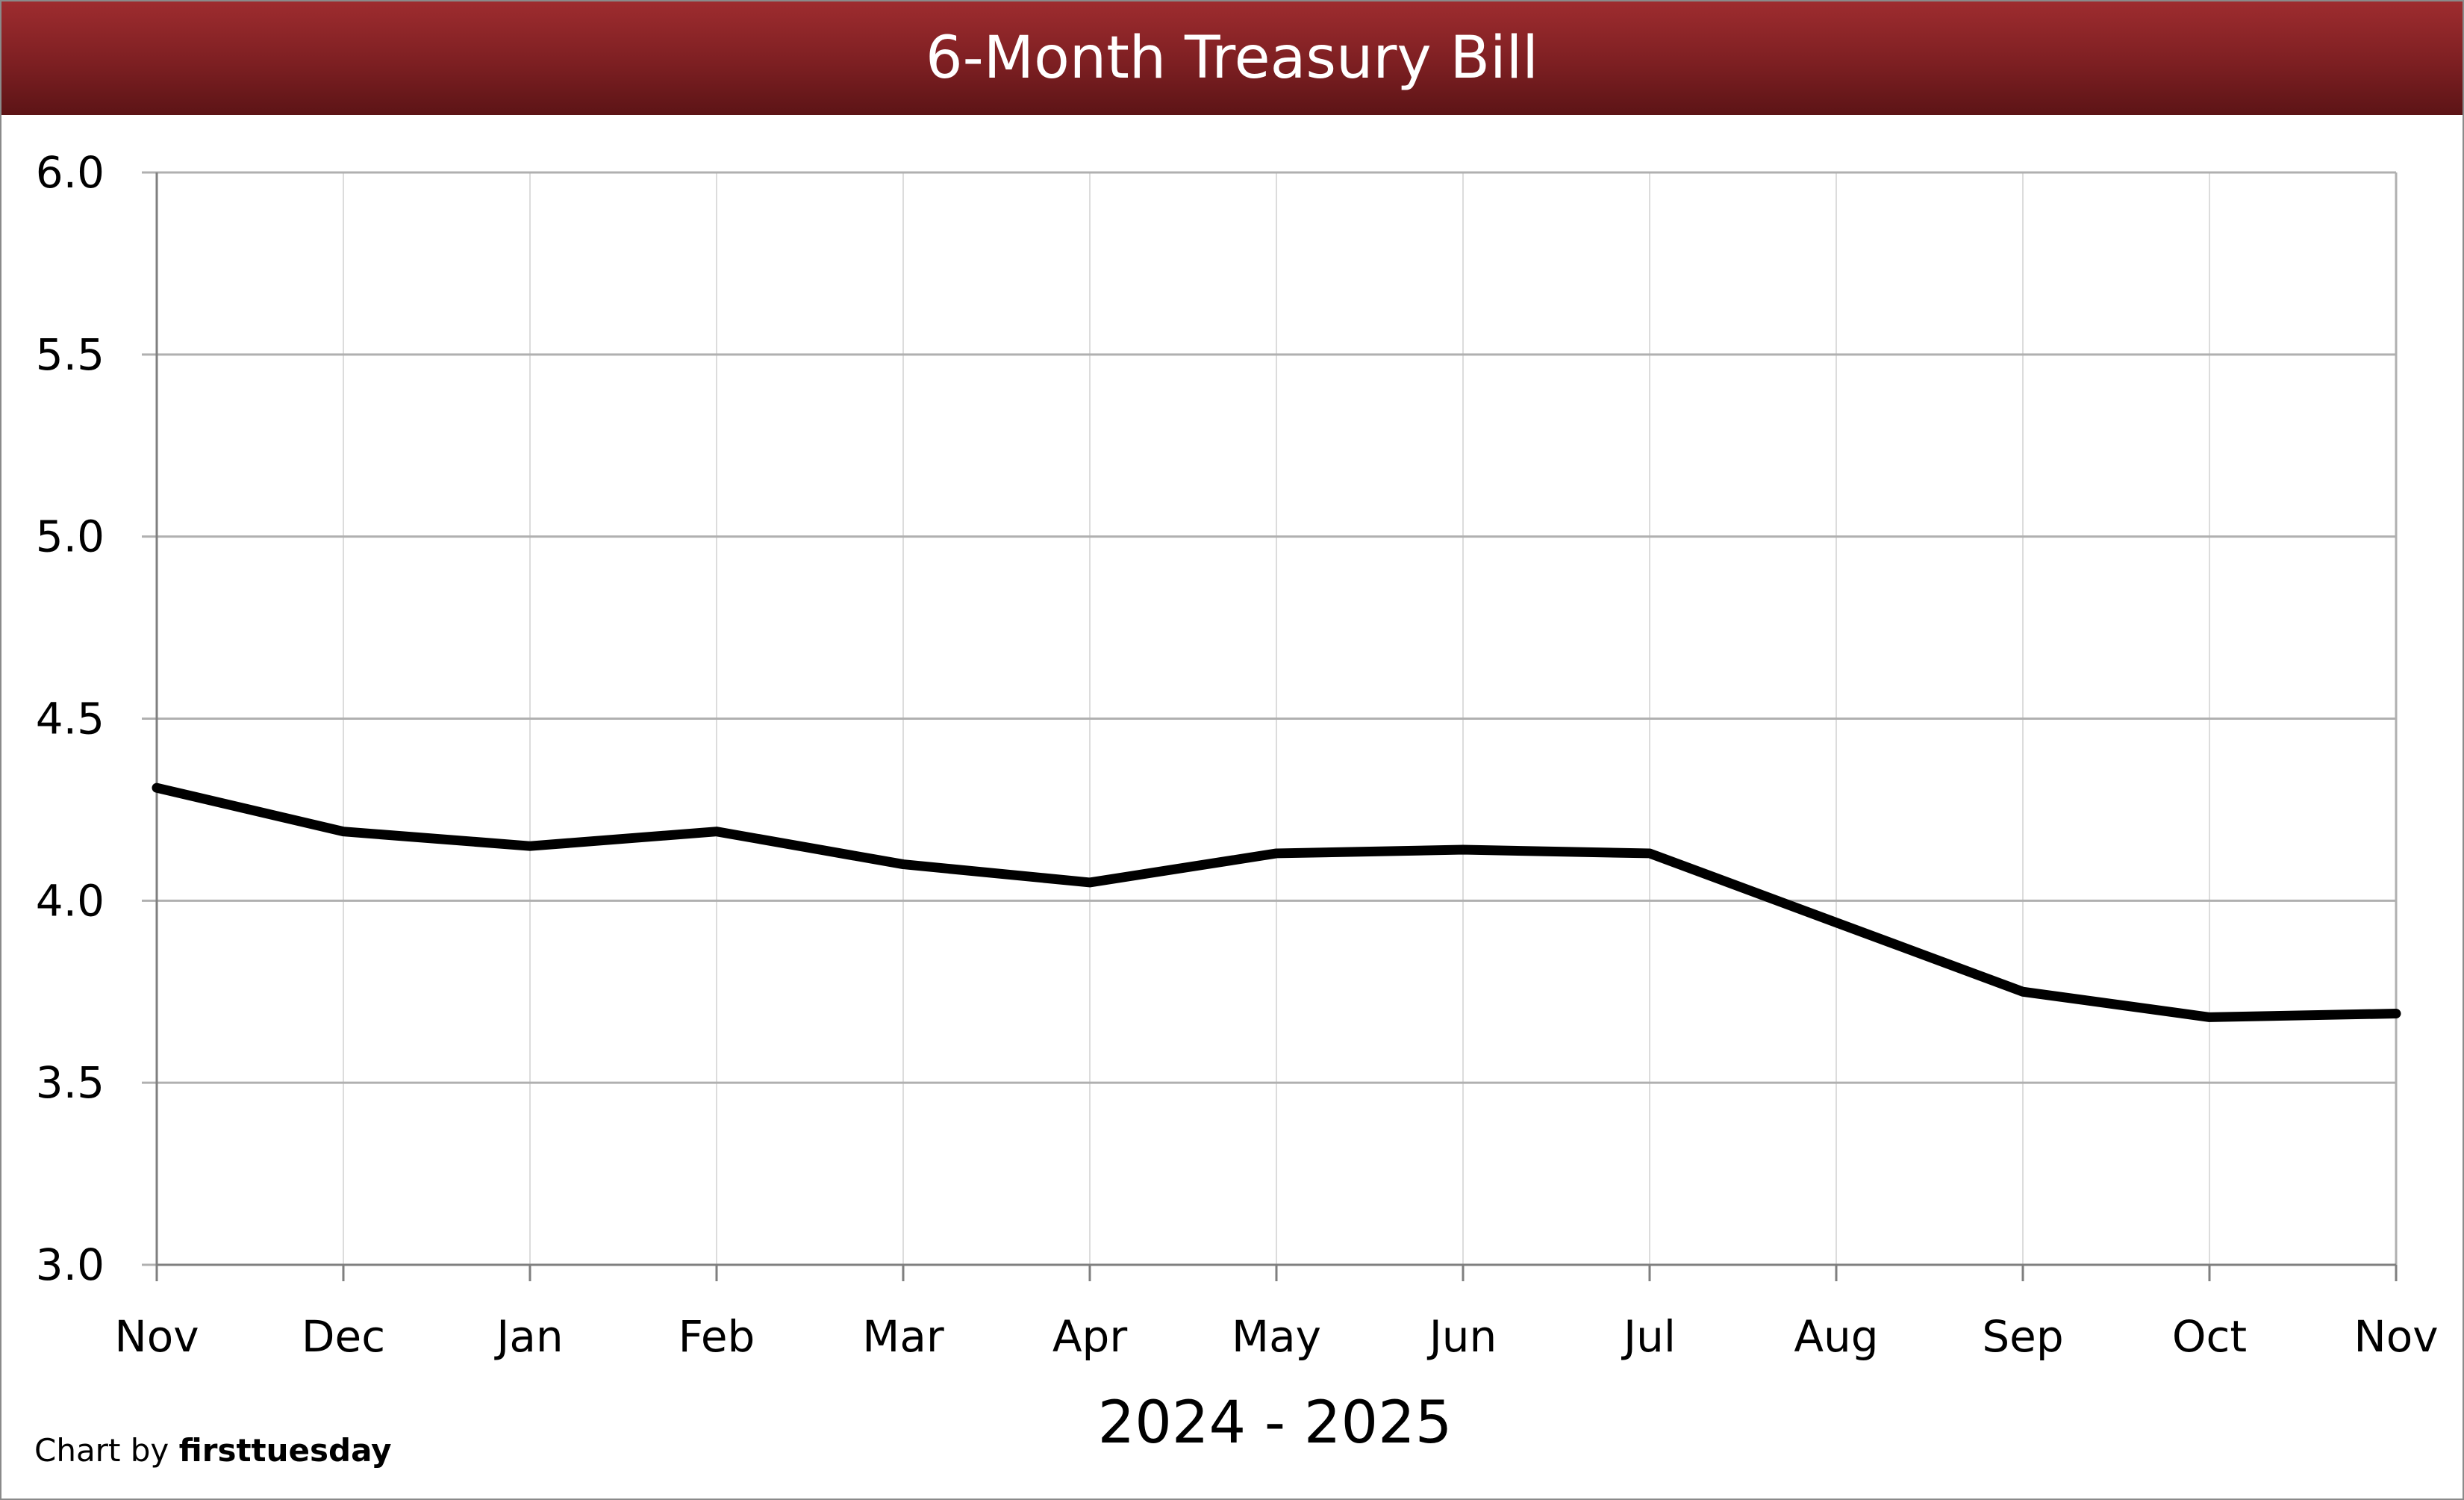  I want to click on chart-title: 6-Month Treasury Bill, so click(1232, 58).